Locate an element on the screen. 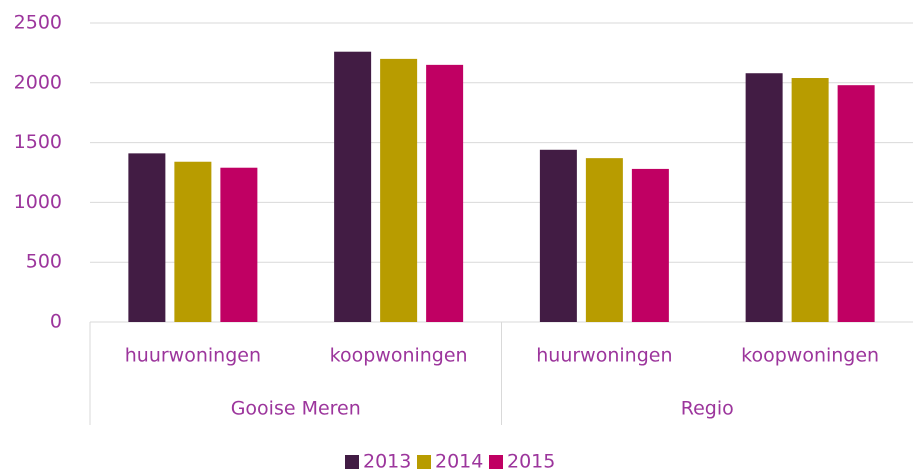 Image resolution: width=913 pixels, height=471 pixels. y-tick-label: 1000 is located at coordinates (38, 202).